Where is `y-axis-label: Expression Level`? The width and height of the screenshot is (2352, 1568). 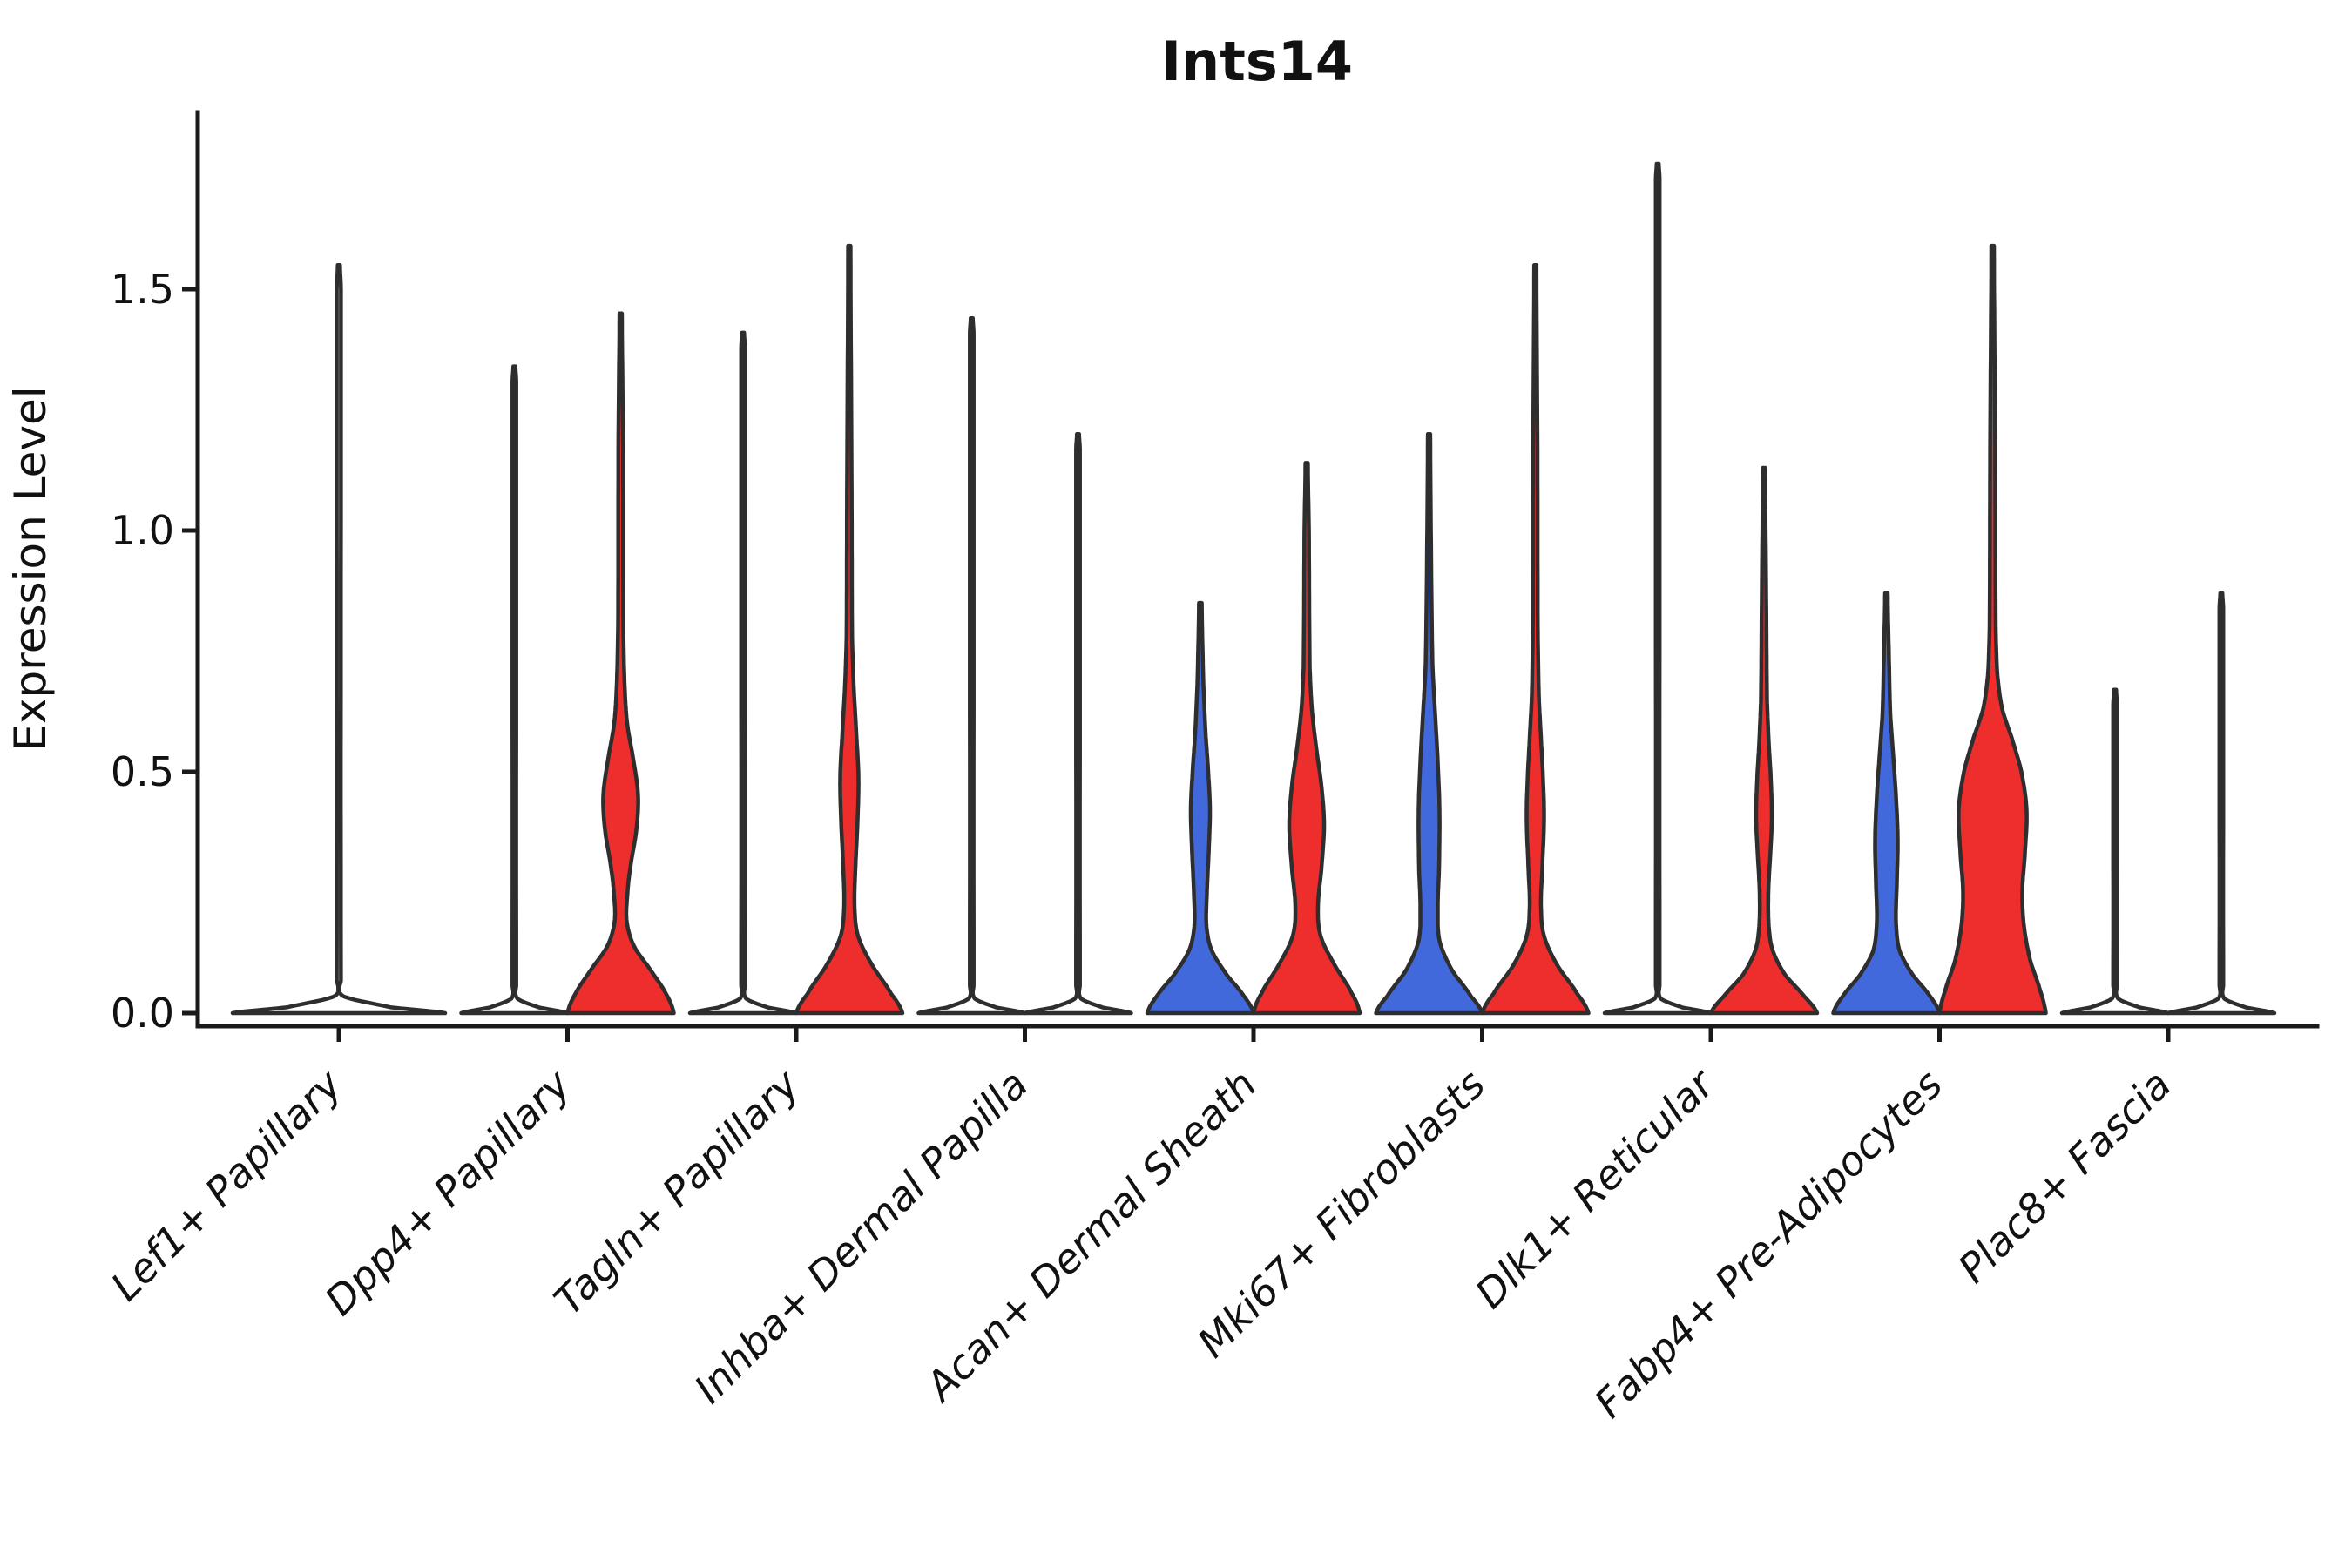
y-axis-label: Expression Level is located at coordinates (31, 569).